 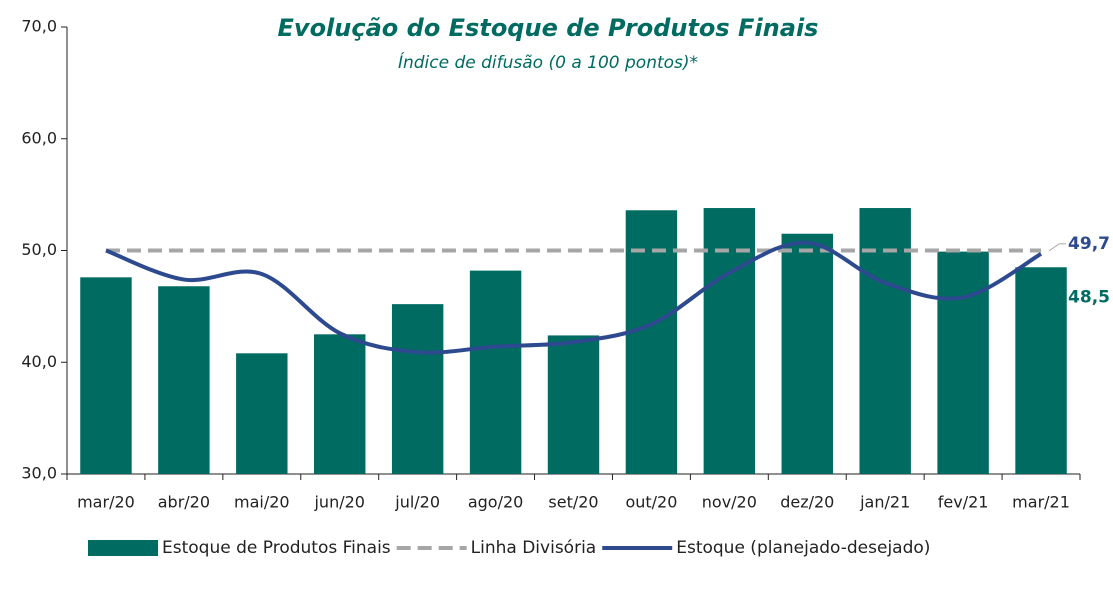 What do you see at coordinates (651, 502) in the screenshot?
I see `x-tick-label: out/20` at bounding box center [651, 502].